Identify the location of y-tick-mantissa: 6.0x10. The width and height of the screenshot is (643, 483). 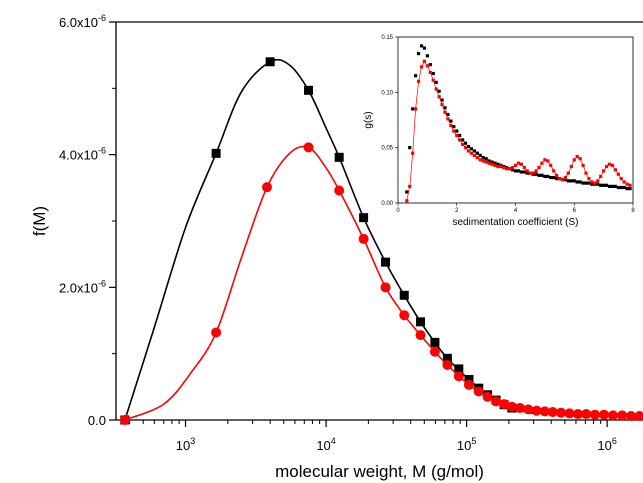
(78, 22).